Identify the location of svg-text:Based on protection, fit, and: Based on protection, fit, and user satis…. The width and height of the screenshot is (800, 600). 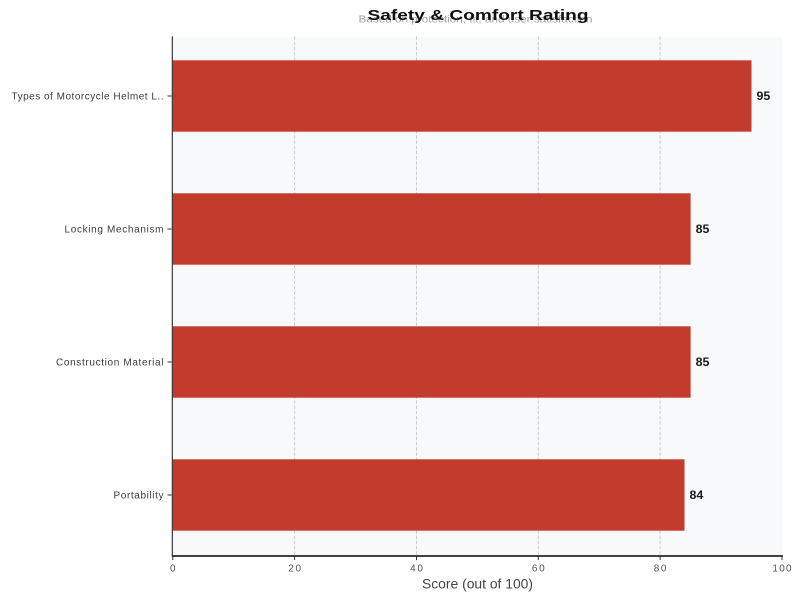
(476, 19).